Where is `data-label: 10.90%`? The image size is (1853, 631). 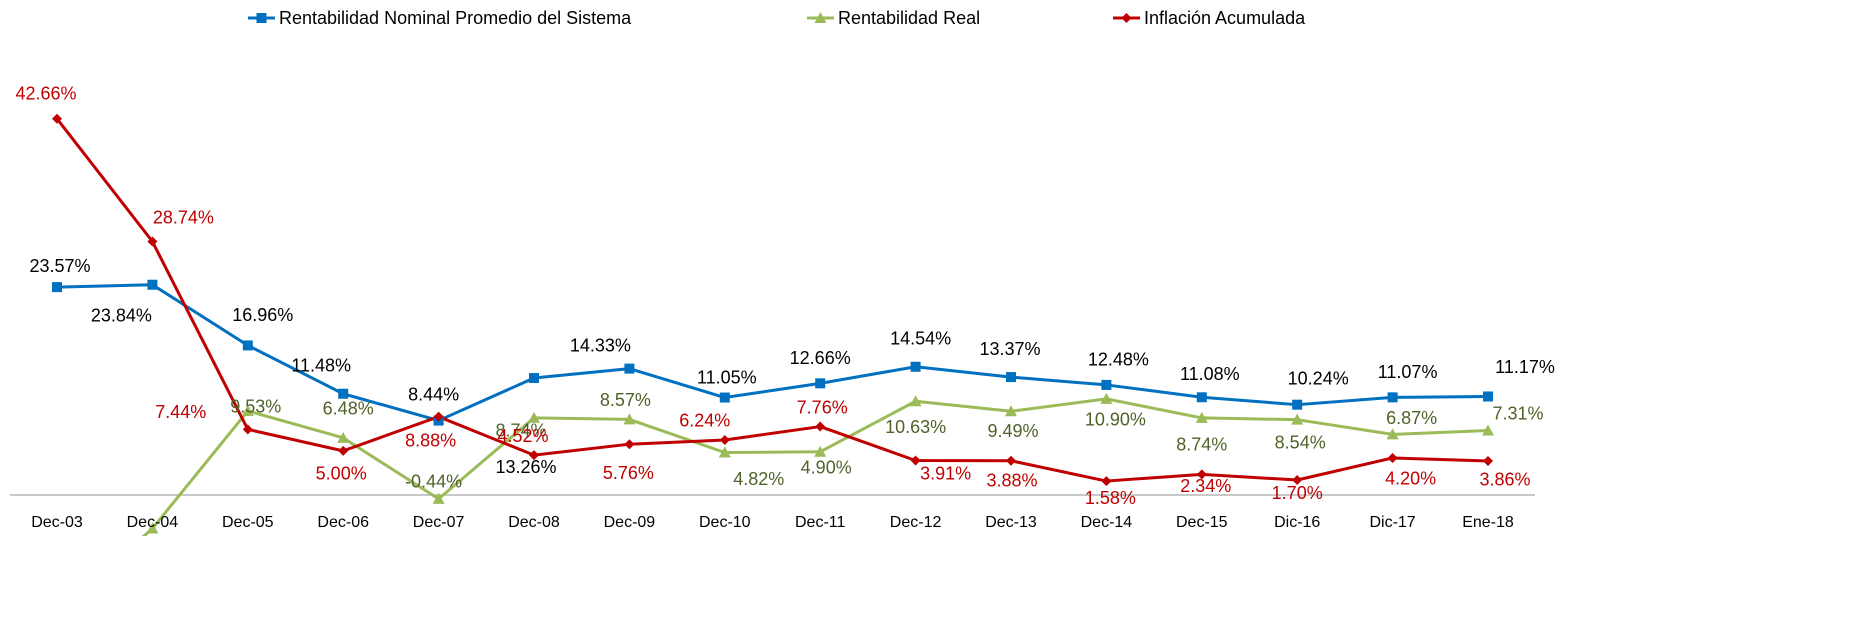
data-label: 10.90% is located at coordinates (1115, 420).